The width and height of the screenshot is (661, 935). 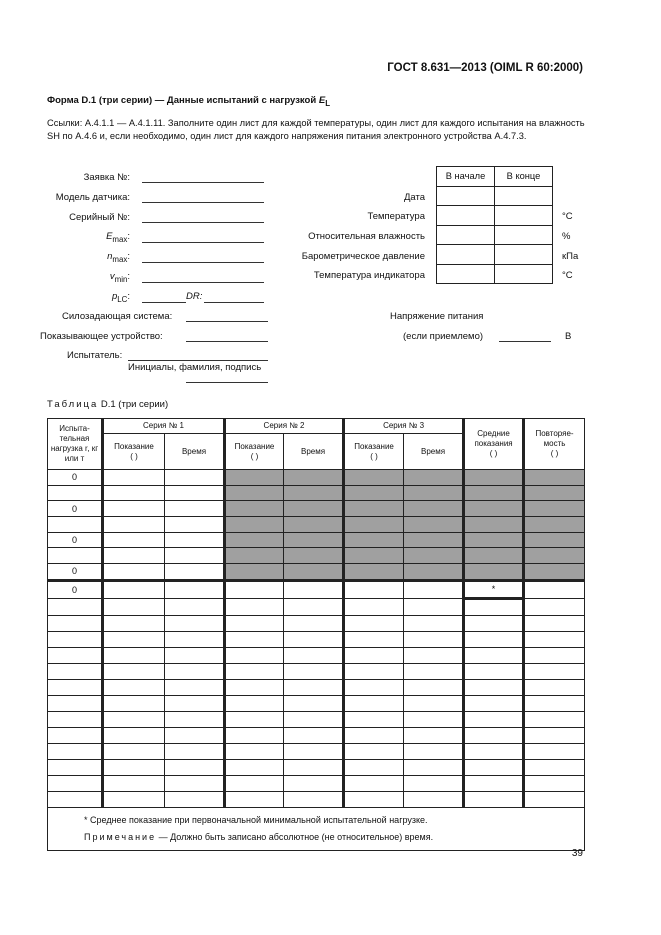 What do you see at coordinates (203, 222) in the screenshot?
I see `serial-field` at bounding box center [203, 222].